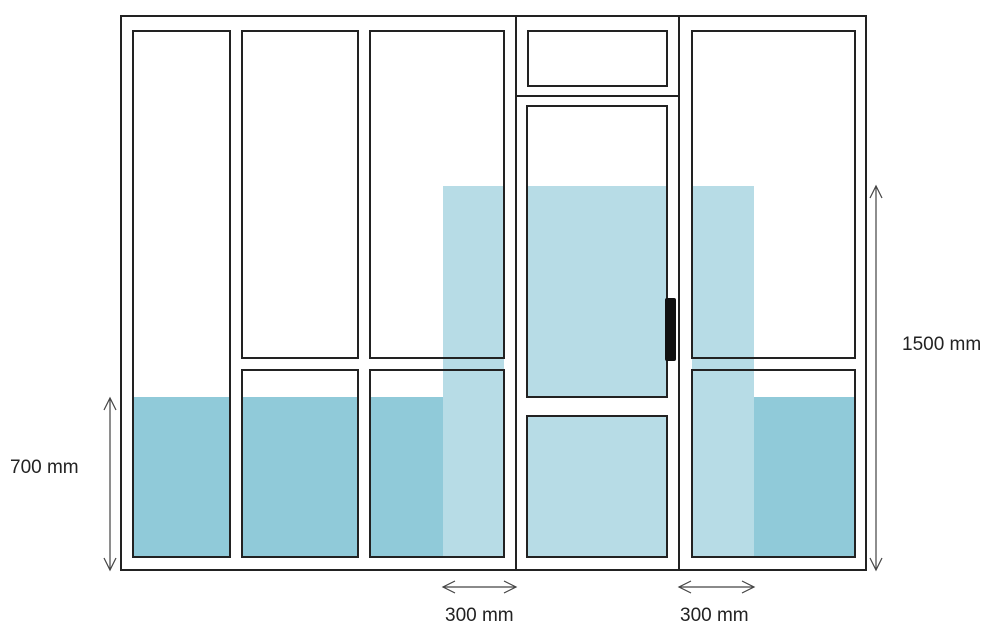  What do you see at coordinates (941, 344) in the screenshot?
I see `label-1500mm: 1500 mm` at bounding box center [941, 344].